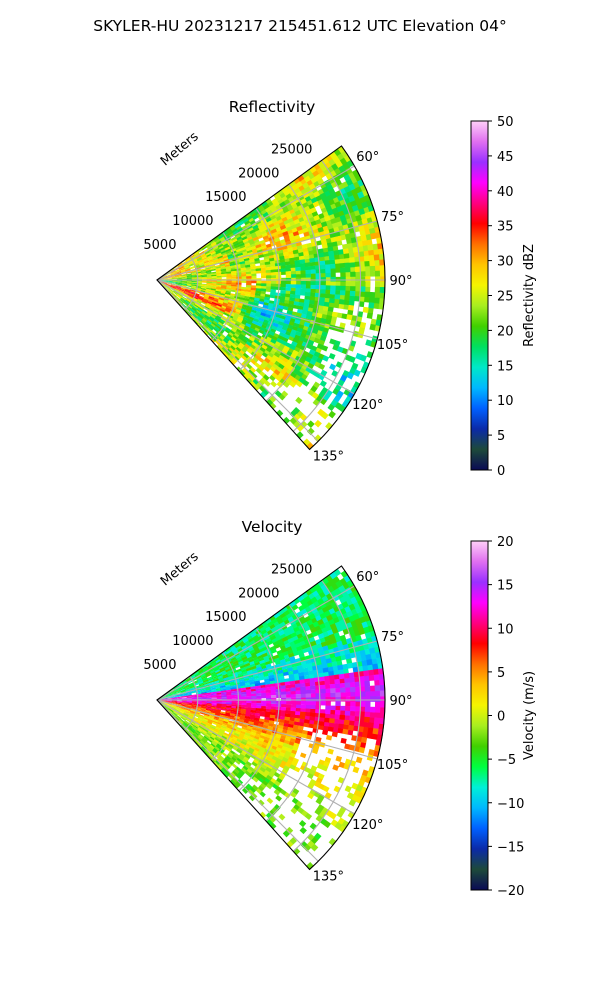 The height and width of the screenshot is (1000, 600). Describe the element at coordinates (367, 577) in the screenshot. I see `velocity-azimuth-tick-label: 60°` at that location.